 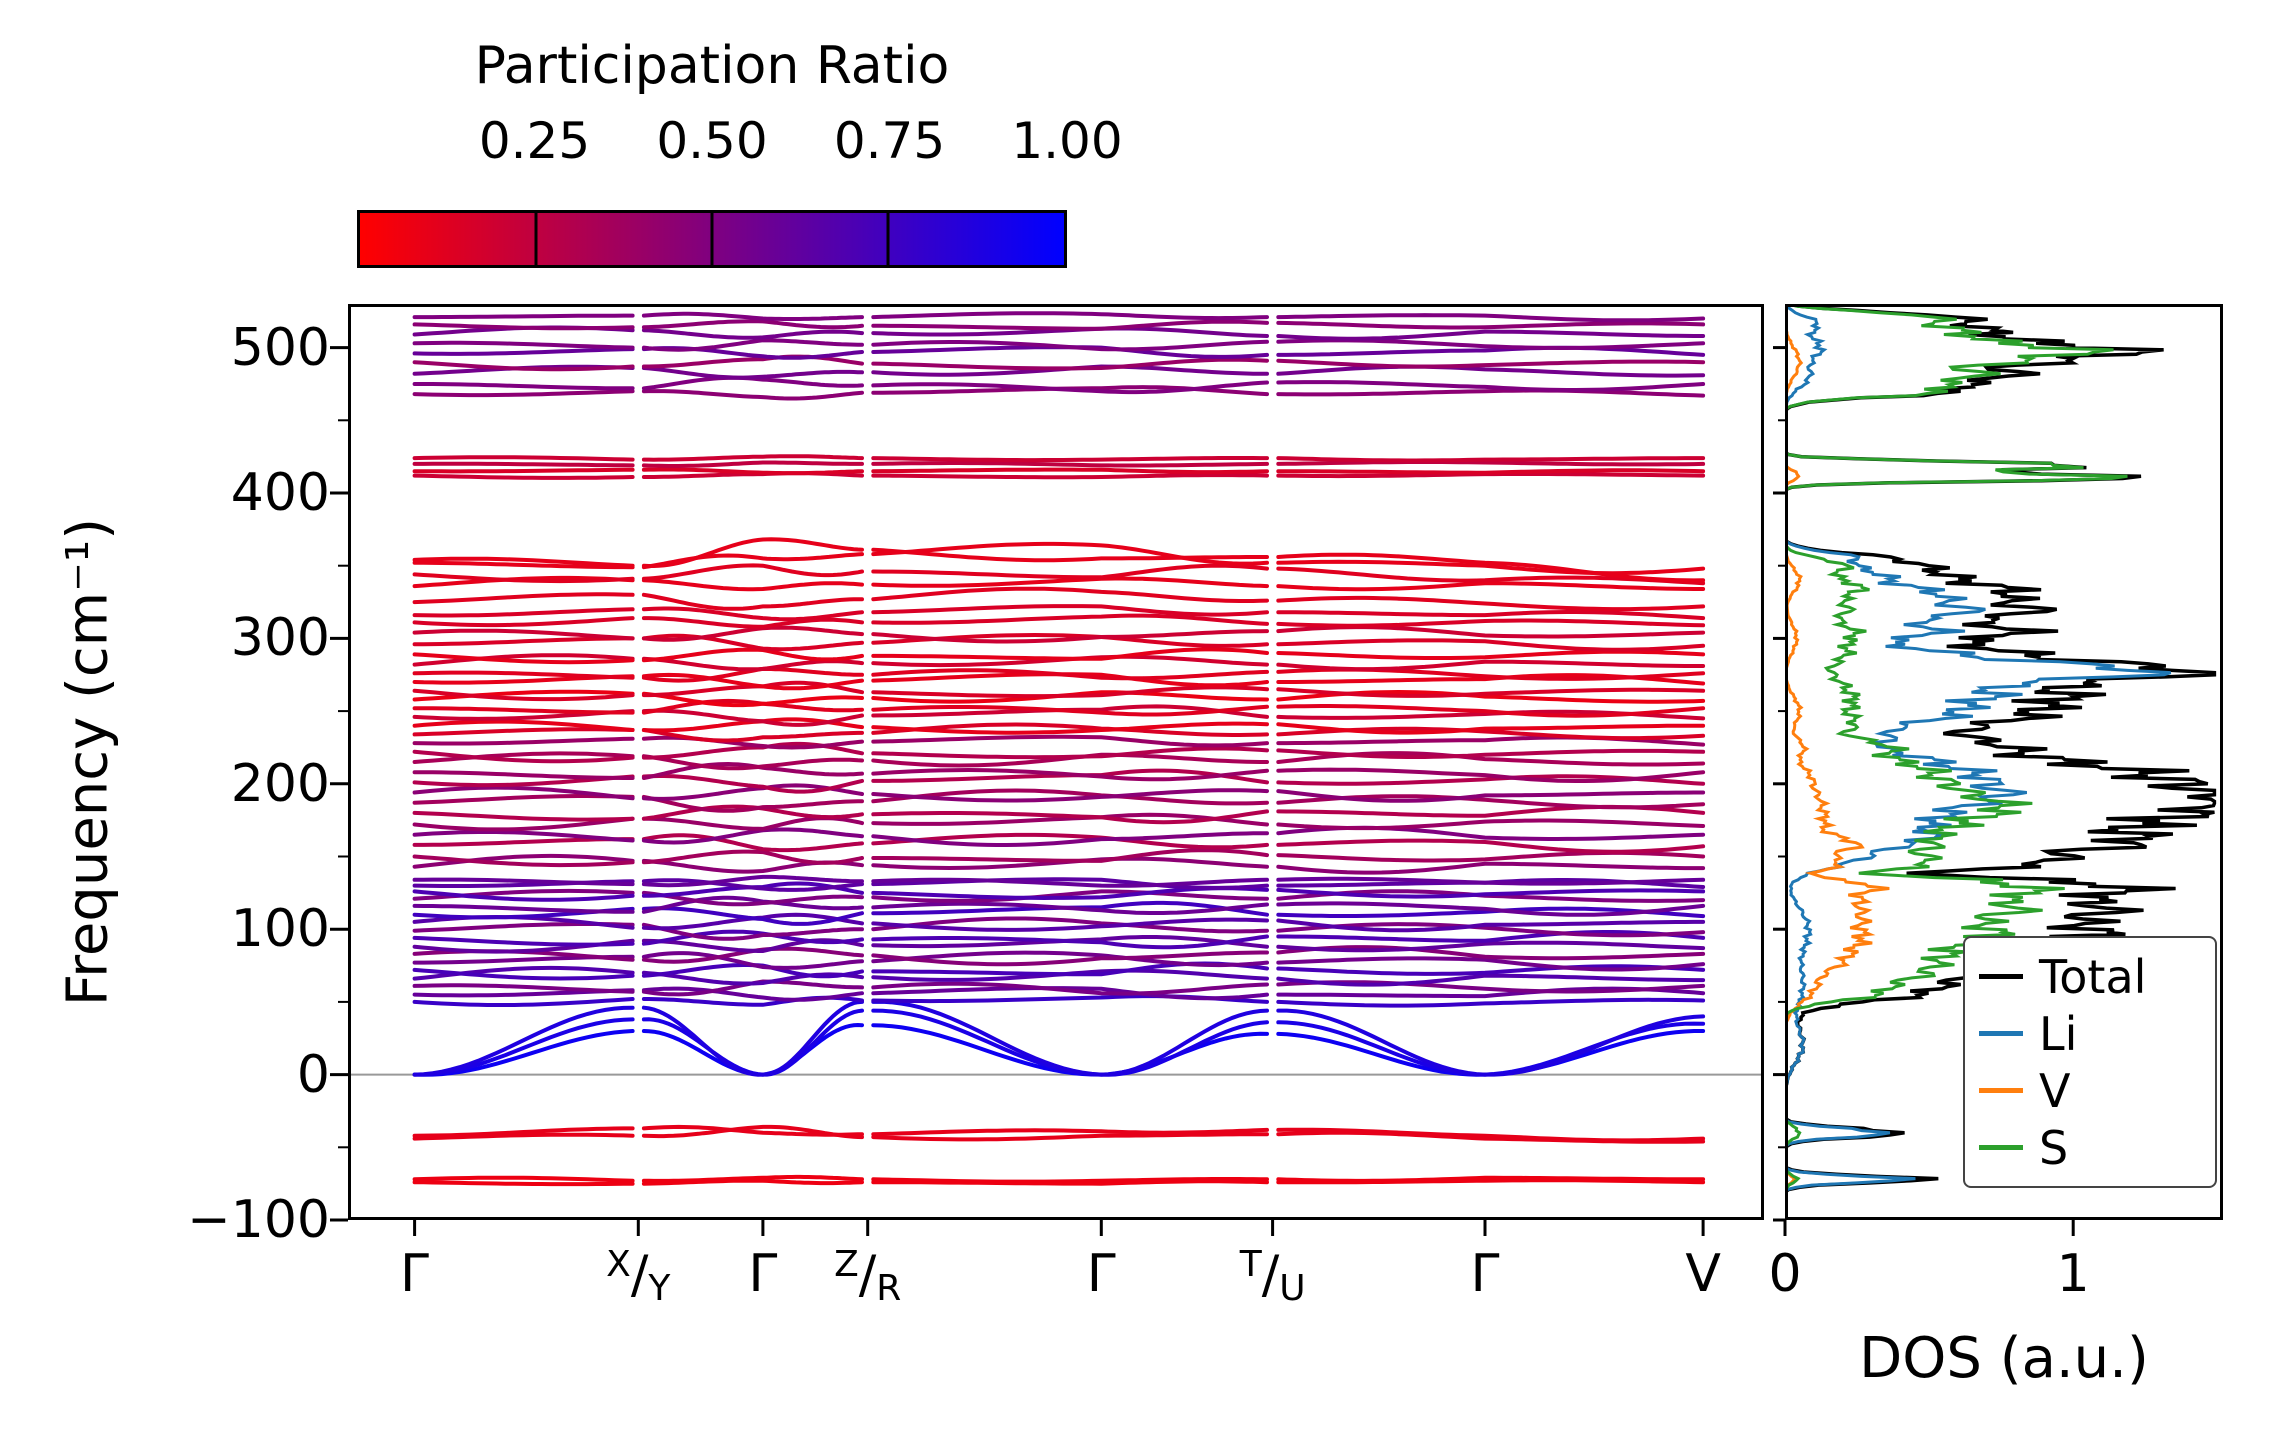 What do you see at coordinates (868, 1276) in the screenshot?
I see `x-tick-label: Z/R` at bounding box center [868, 1276].